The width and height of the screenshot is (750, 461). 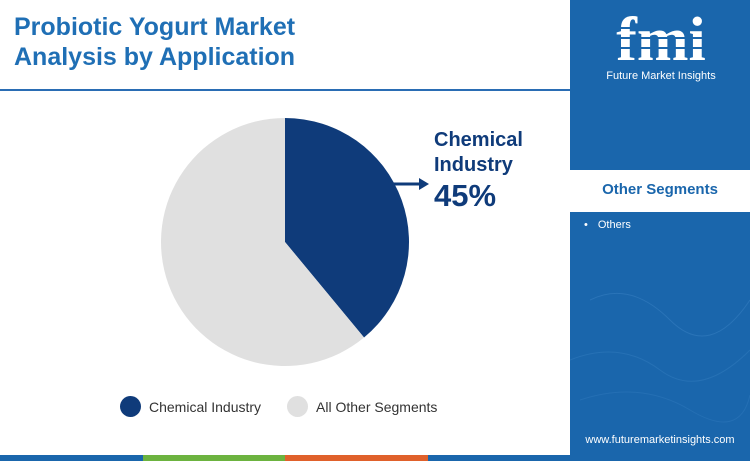 What do you see at coordinates (285, 90) in the screenshot?
I see `title-divider` at bounding box center [285, 90].